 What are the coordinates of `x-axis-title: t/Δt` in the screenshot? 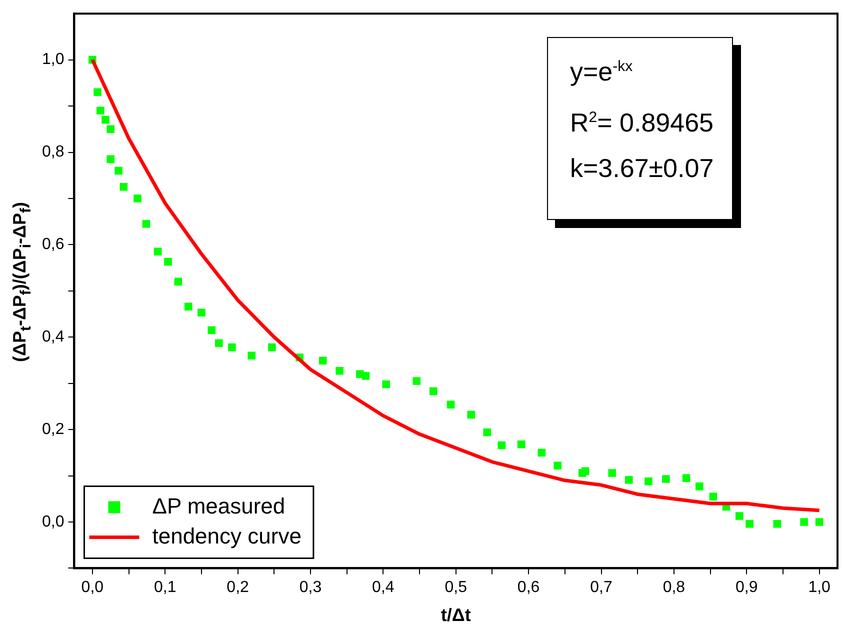 It's located at (455, 615).